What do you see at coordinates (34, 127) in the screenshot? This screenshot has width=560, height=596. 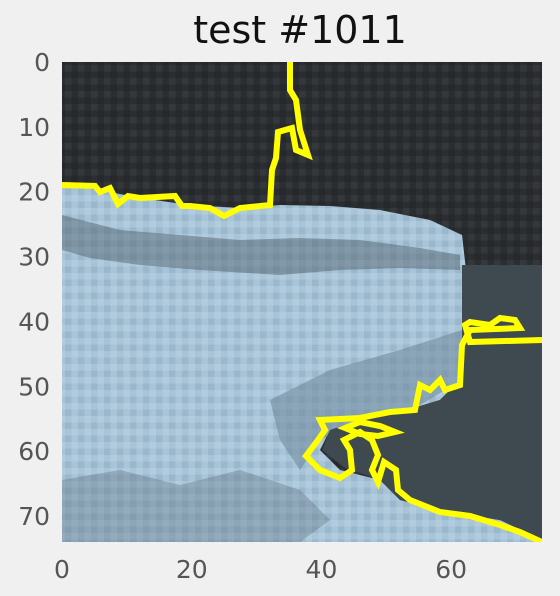 I see `y-tick-label: 10` at bounding box center [34, 127].